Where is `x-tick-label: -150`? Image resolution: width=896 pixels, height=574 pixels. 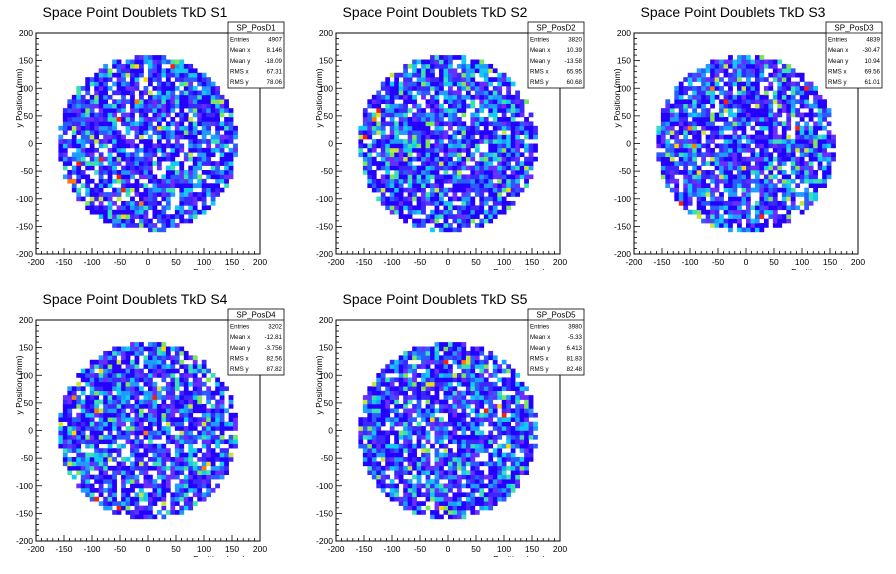
x-tick-label: -150 is located at coordinates (661, 262).